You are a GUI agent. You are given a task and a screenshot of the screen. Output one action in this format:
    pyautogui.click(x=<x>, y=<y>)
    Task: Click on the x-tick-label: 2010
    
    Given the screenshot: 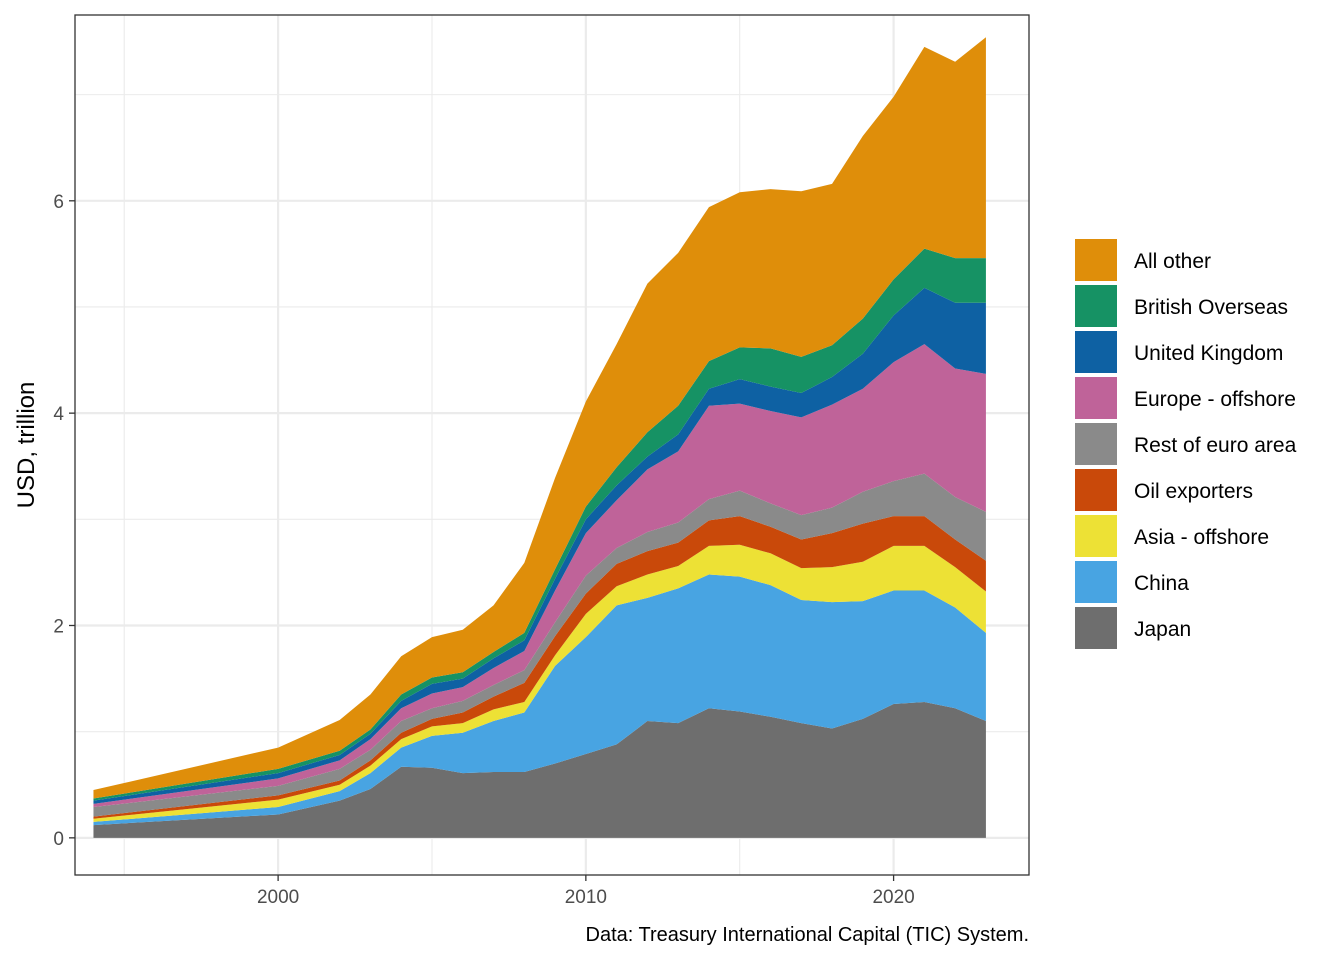 What is the action you would take?
    pyautogui.click(x=586, y=897)
    